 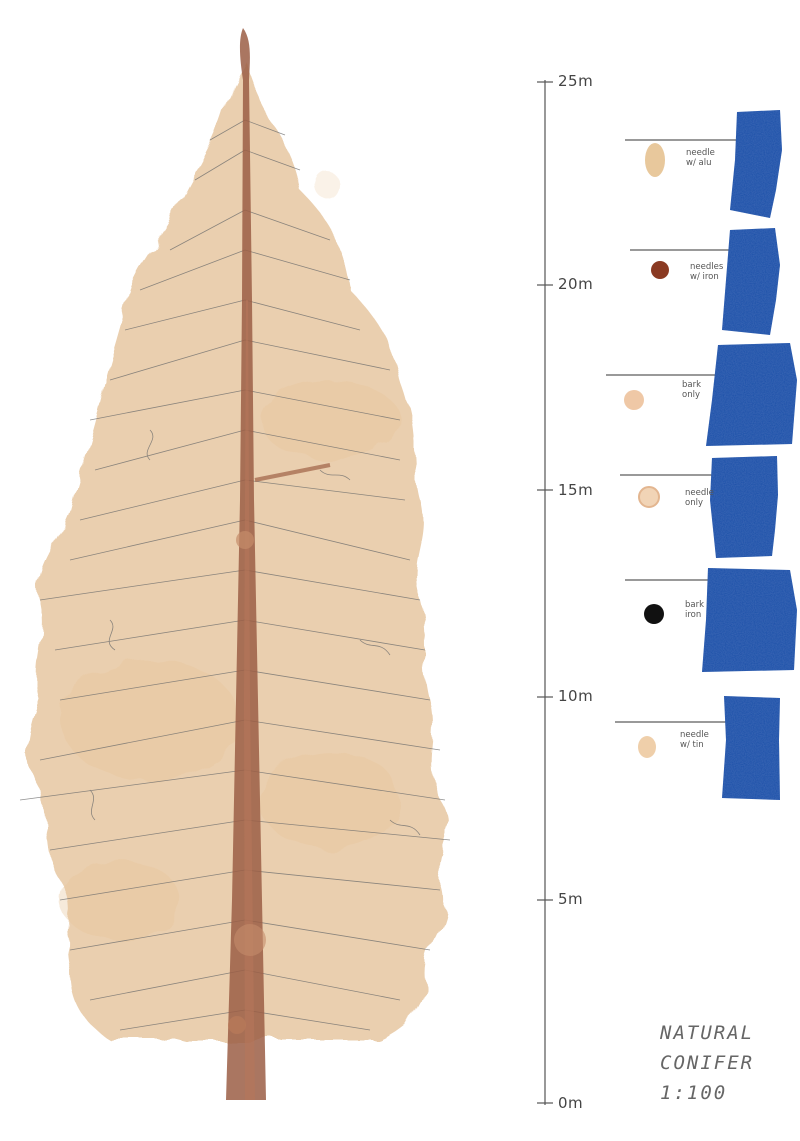 I want to click on scale-label-10m: 10m, so click(x=576, y=696).